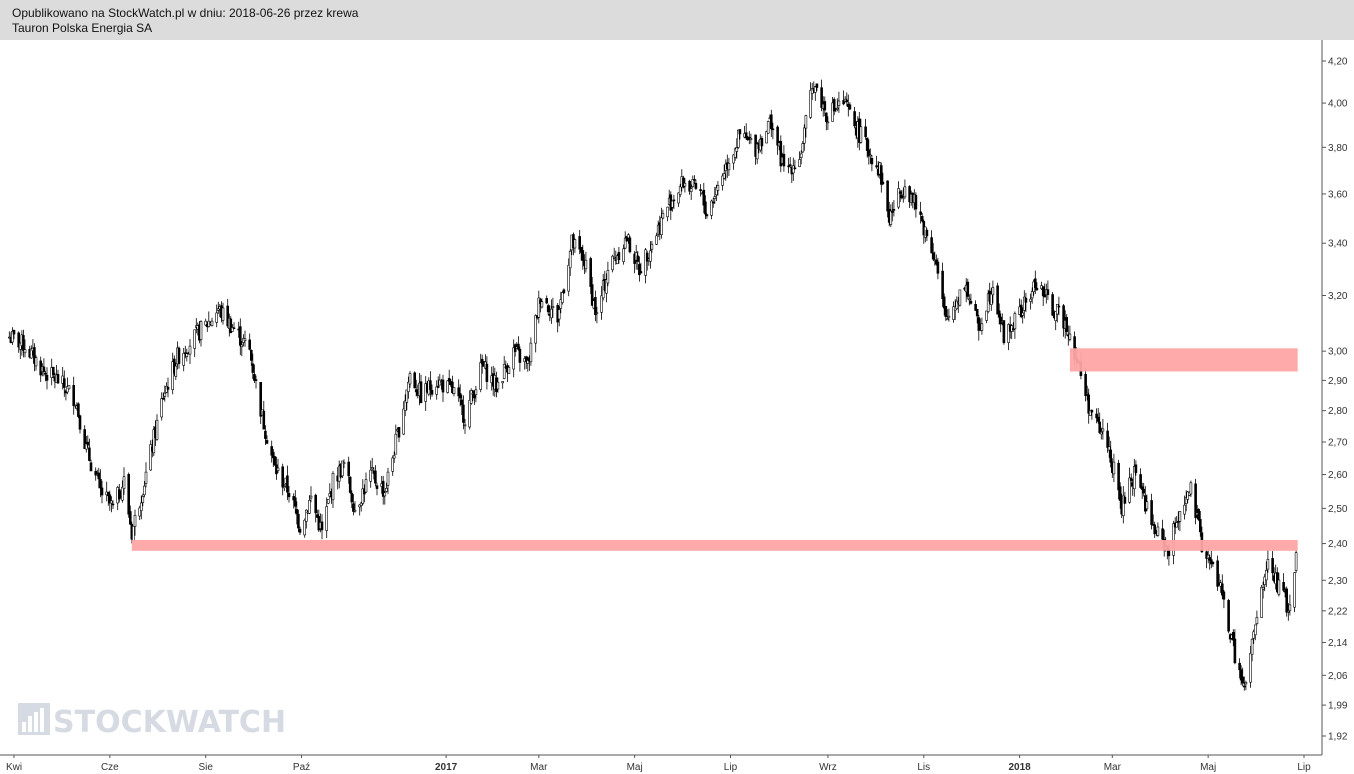  I want to click on instrument-name: Tauron Polska Energia SA, so click(82, 28).